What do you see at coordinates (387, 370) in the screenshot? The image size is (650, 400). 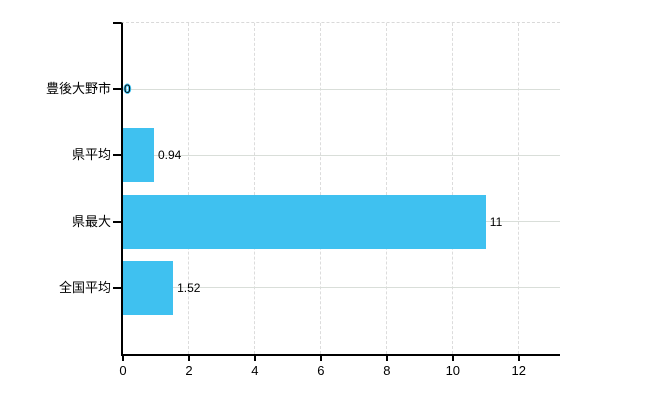 I see `x-tick-label: 8` at bounding box center [387, 370].